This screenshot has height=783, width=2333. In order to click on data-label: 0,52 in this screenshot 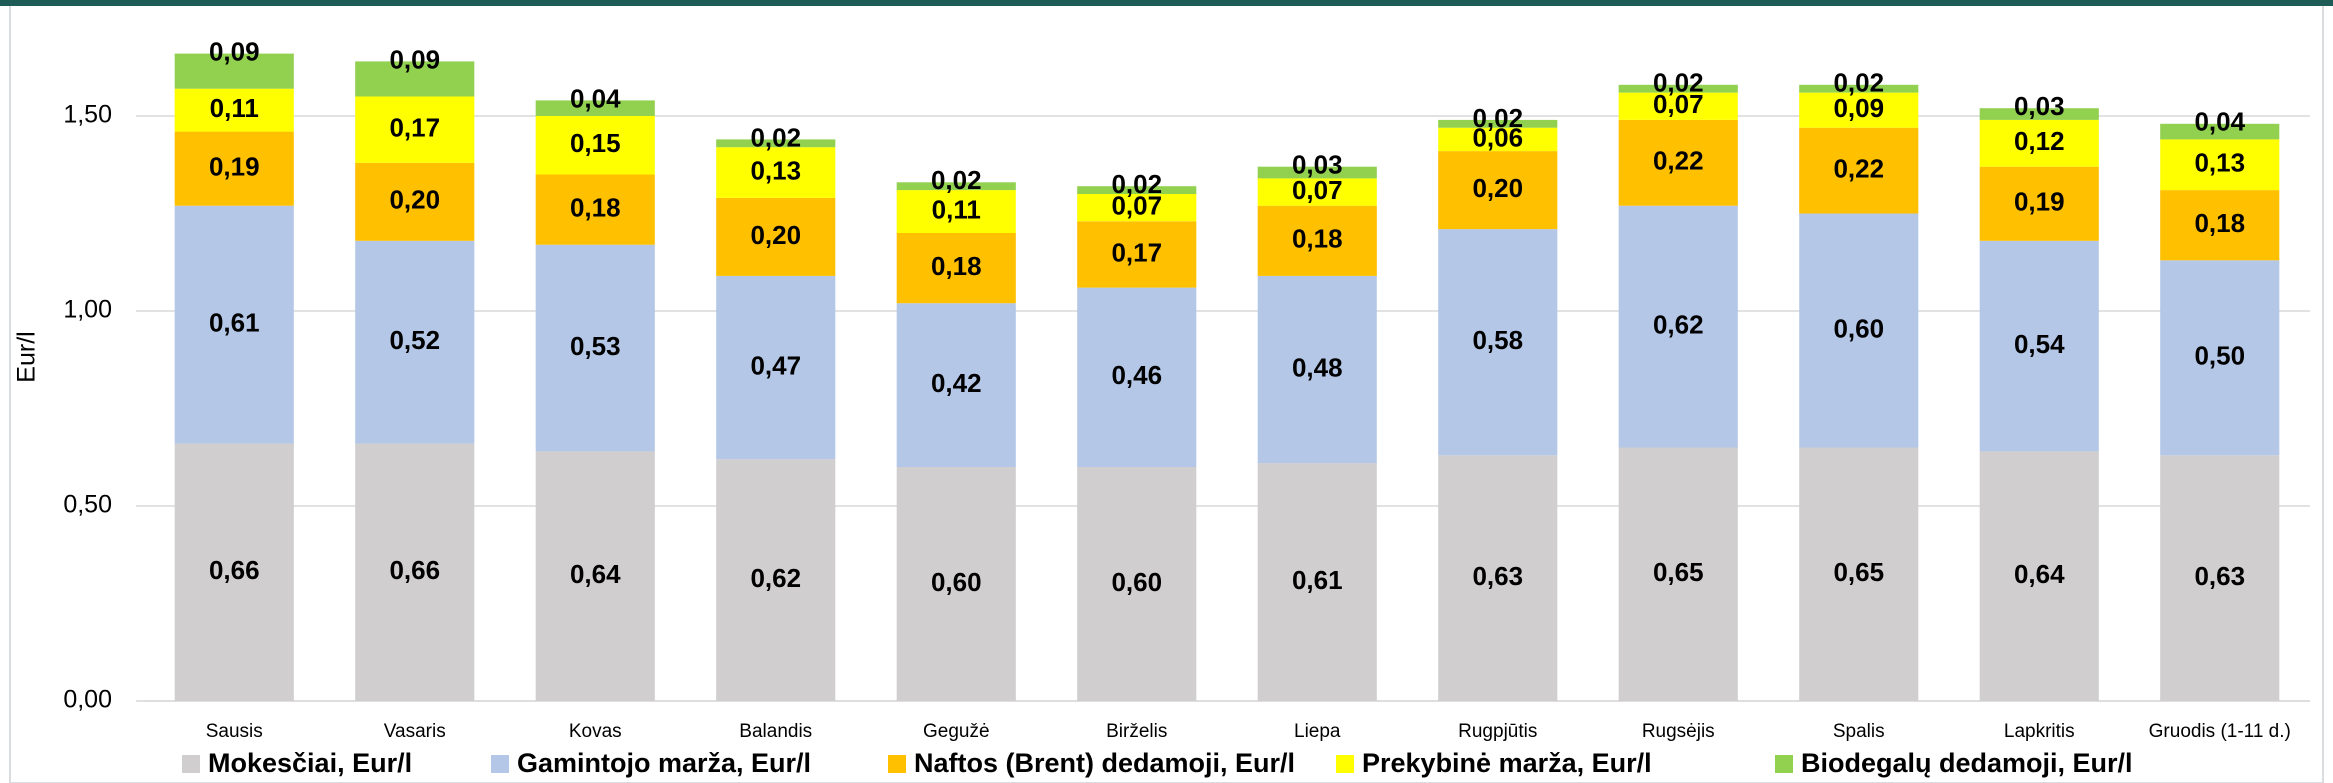, I will do `click(414, 340)`.